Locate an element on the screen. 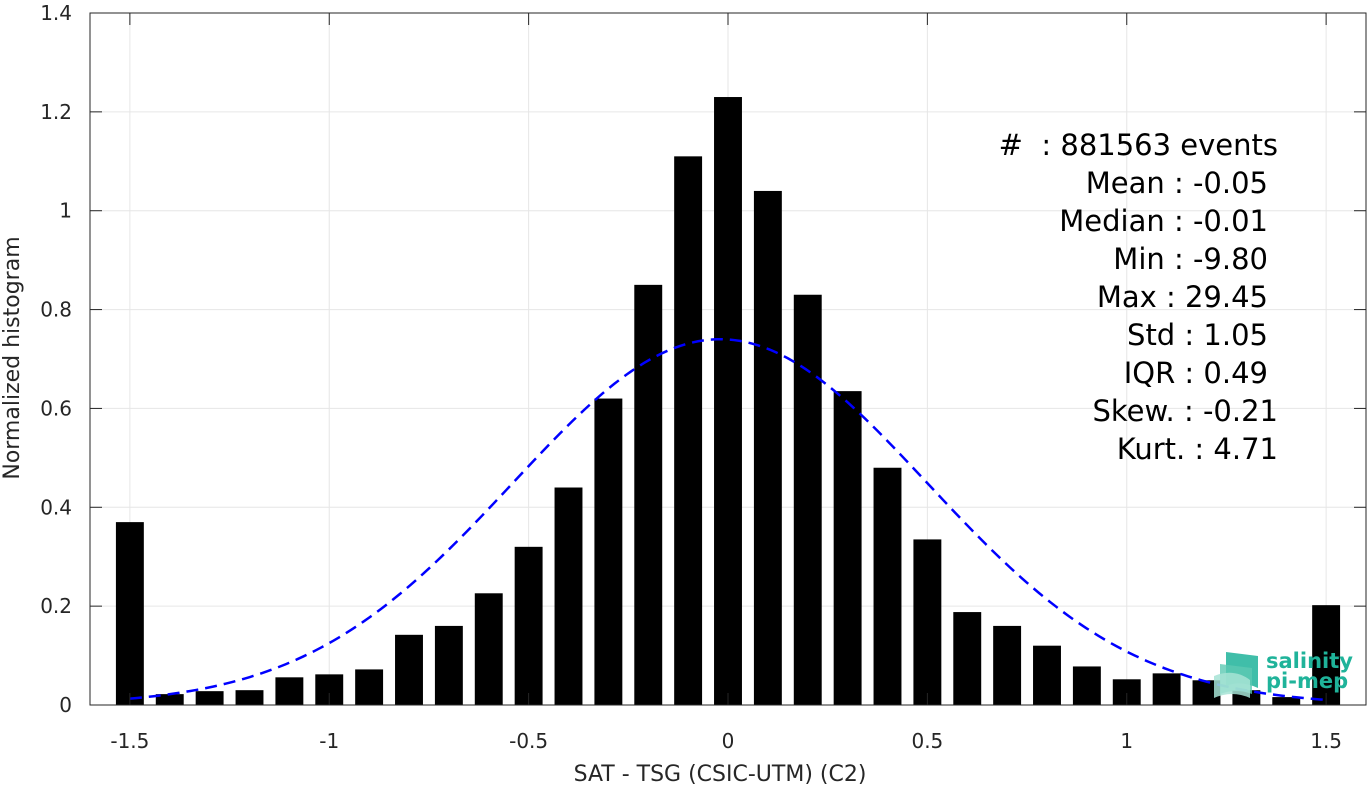  salinity-pimep-logo: salinity pi-mep is located at coordinates (1283, 673).